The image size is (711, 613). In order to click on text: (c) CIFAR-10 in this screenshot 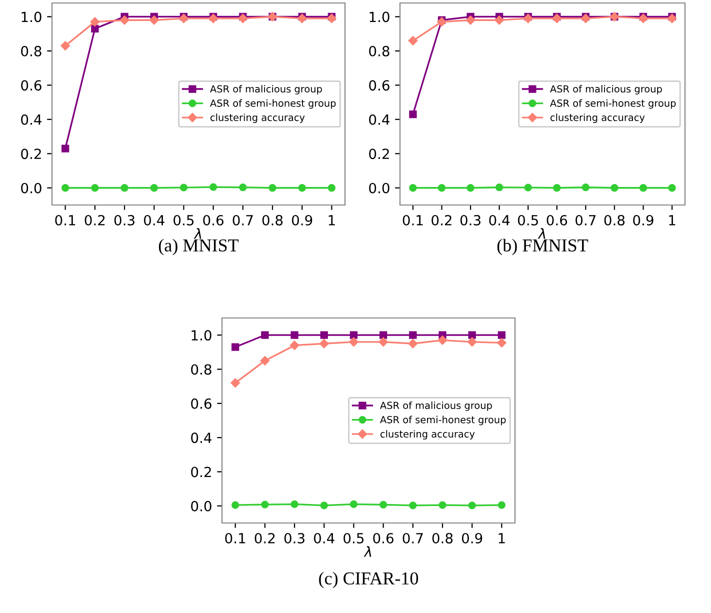, I will do `click(368, 580)`.